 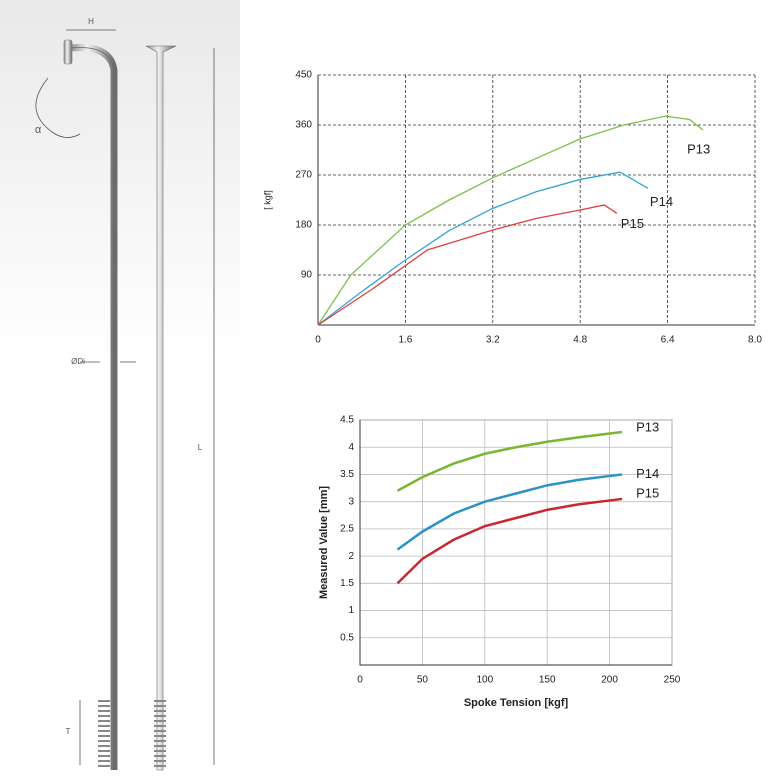 I want to click on y-tick-label: 3.5, so click(x=347, y=474).